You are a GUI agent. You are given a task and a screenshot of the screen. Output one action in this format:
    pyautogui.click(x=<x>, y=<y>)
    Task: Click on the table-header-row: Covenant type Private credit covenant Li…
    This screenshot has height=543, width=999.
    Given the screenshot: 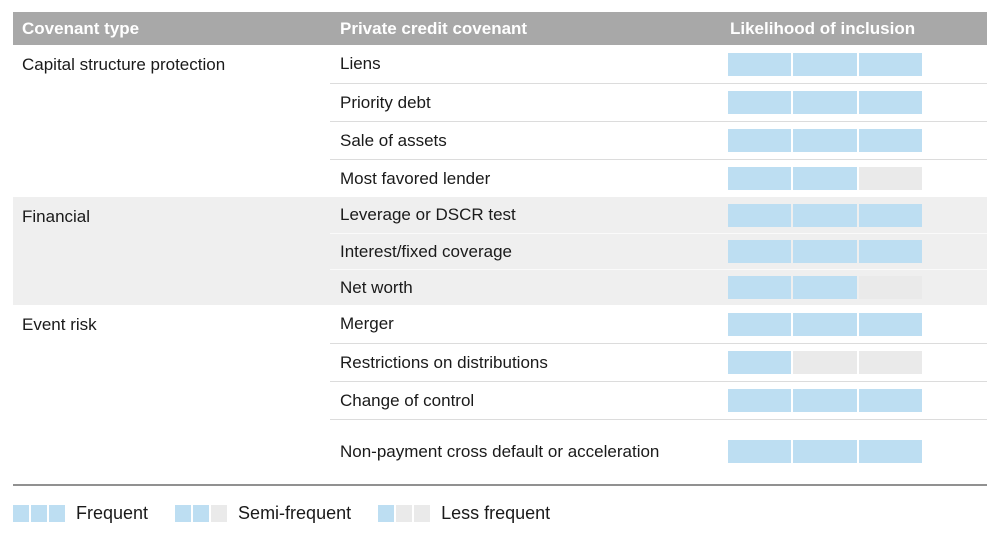 What is the action you would take?
    pyautogui.click(x=500, y=28)
    